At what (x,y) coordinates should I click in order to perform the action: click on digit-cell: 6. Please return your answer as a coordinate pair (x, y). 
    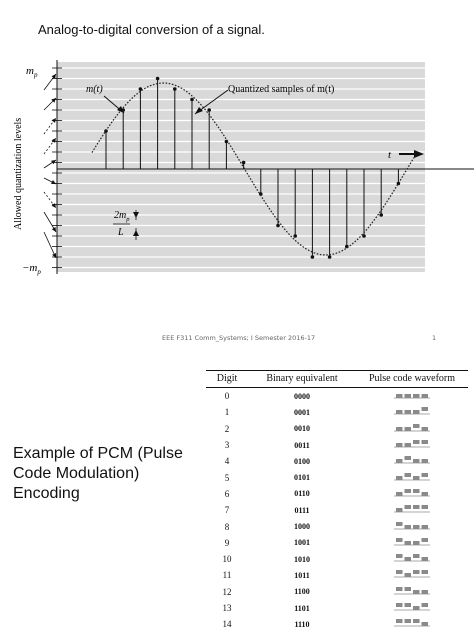
    Looking at the image, I should click on (227, 493).